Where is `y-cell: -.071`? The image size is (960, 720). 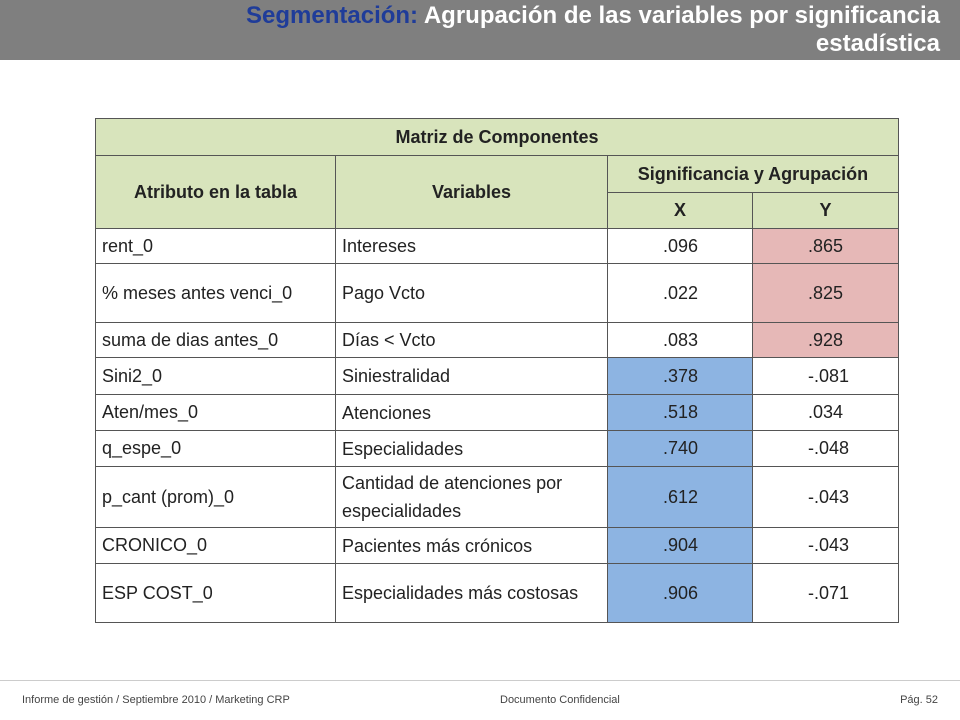
y-cell: -.071 is located at coordinates (825, 593).